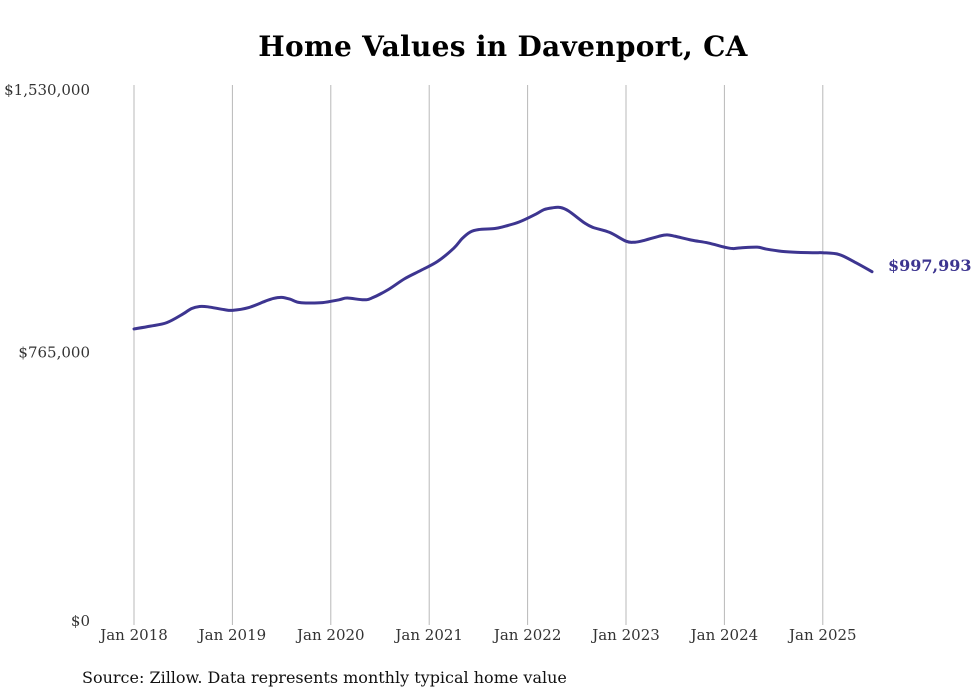  I want to click on y-tick-label: $765,000, so click(54, 353).